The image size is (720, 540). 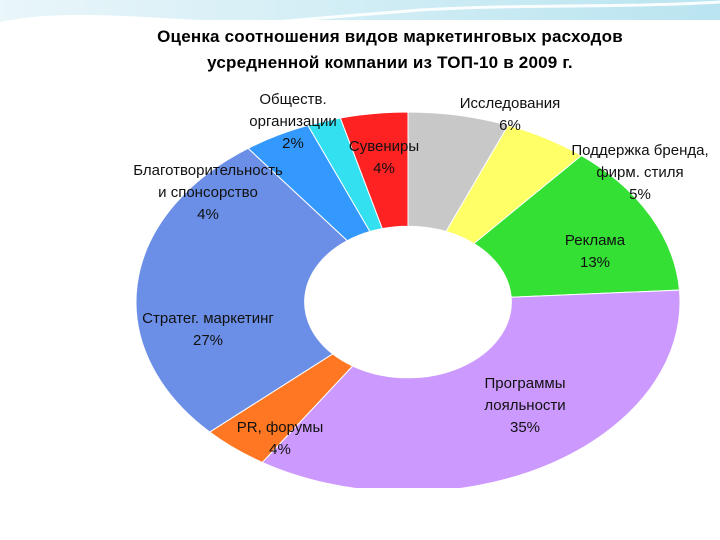 I want to click on slice-label-line: Программы, so click(x=524, y=383).